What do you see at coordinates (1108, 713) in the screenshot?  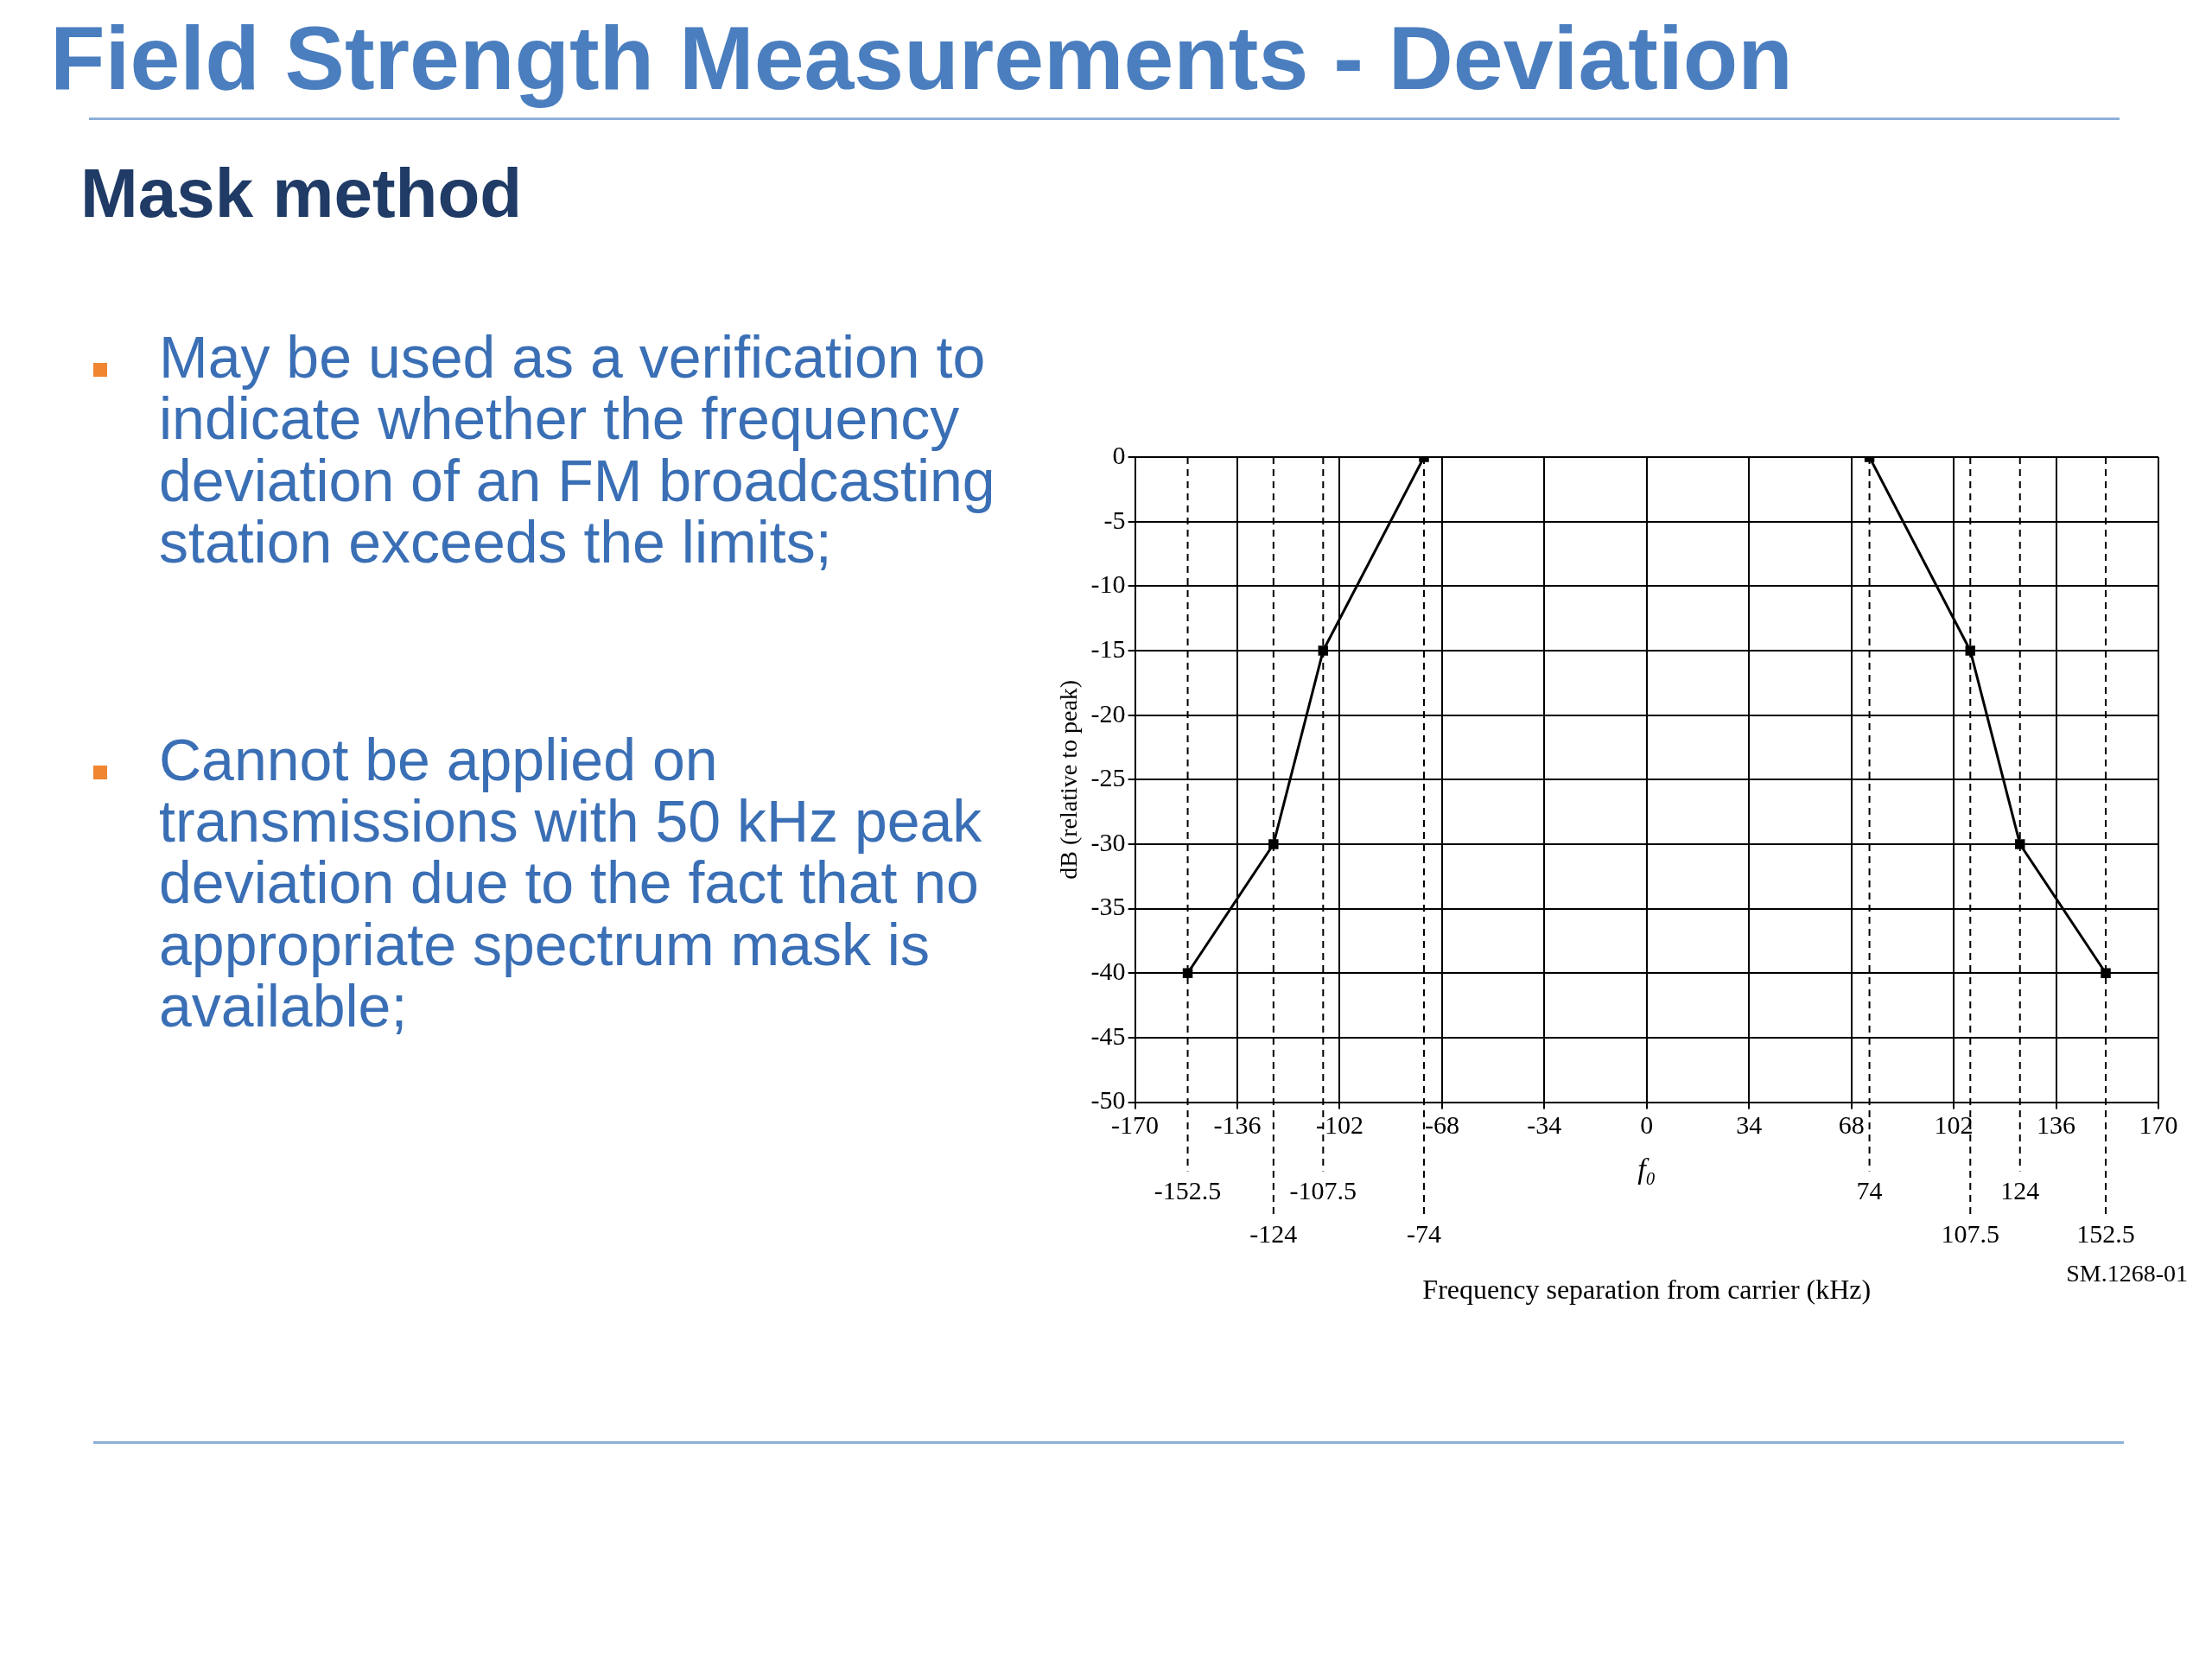 I see `y-tick-label: -20` at bounding box center [1108, 713].